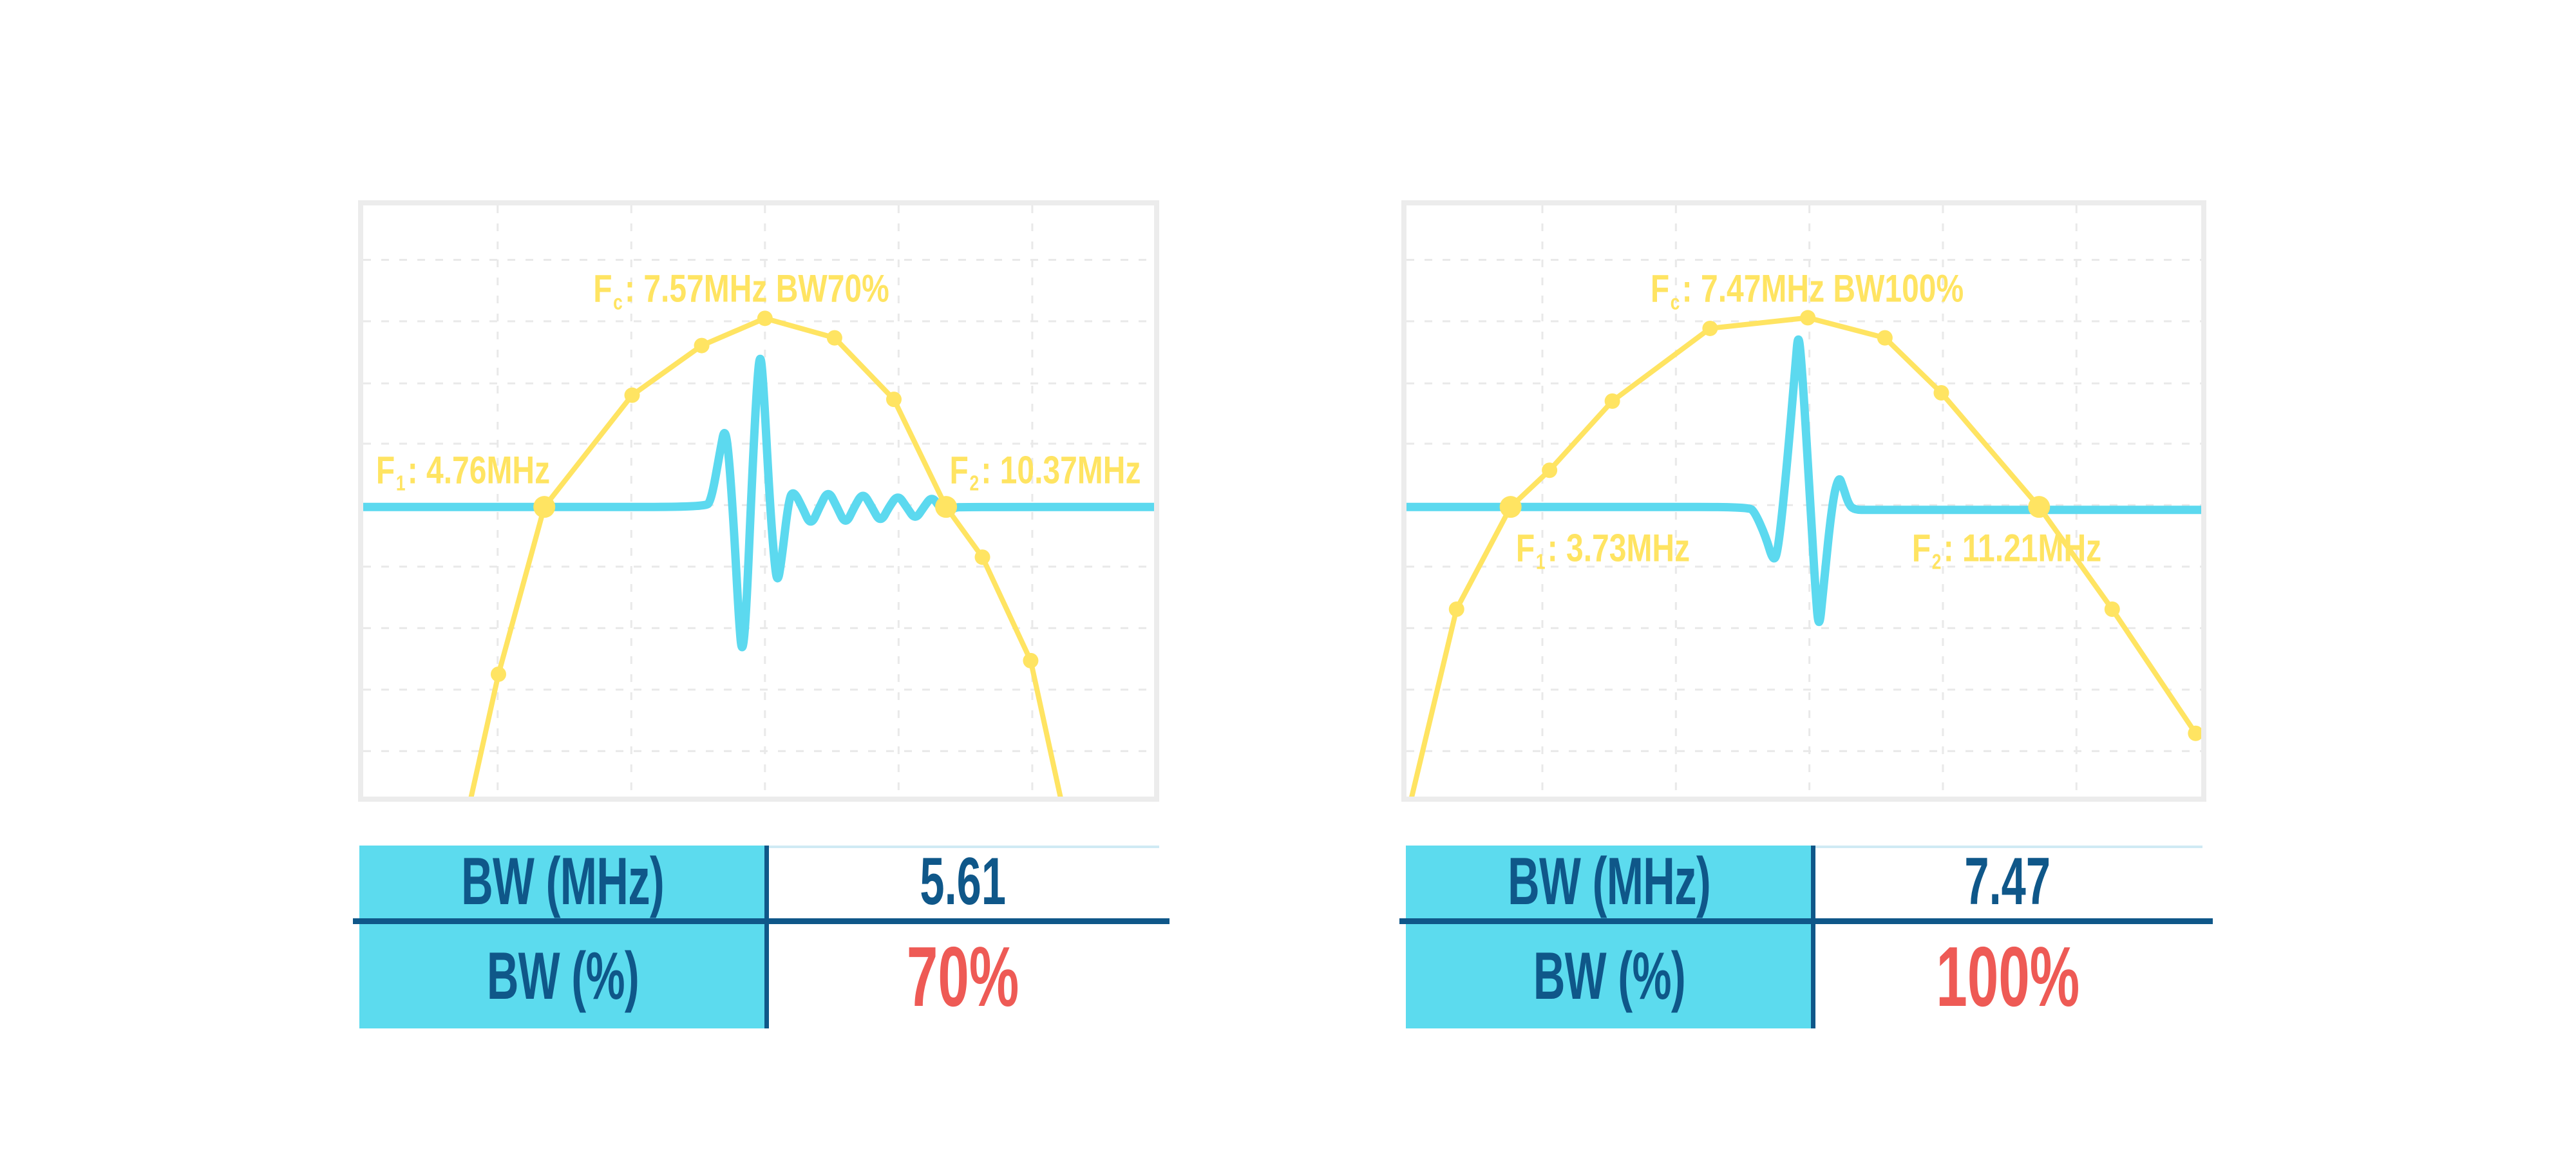  I want to click on bw-table-right: BW (MHz) 7.47 BW (%) 100%, so click(1806, 936).